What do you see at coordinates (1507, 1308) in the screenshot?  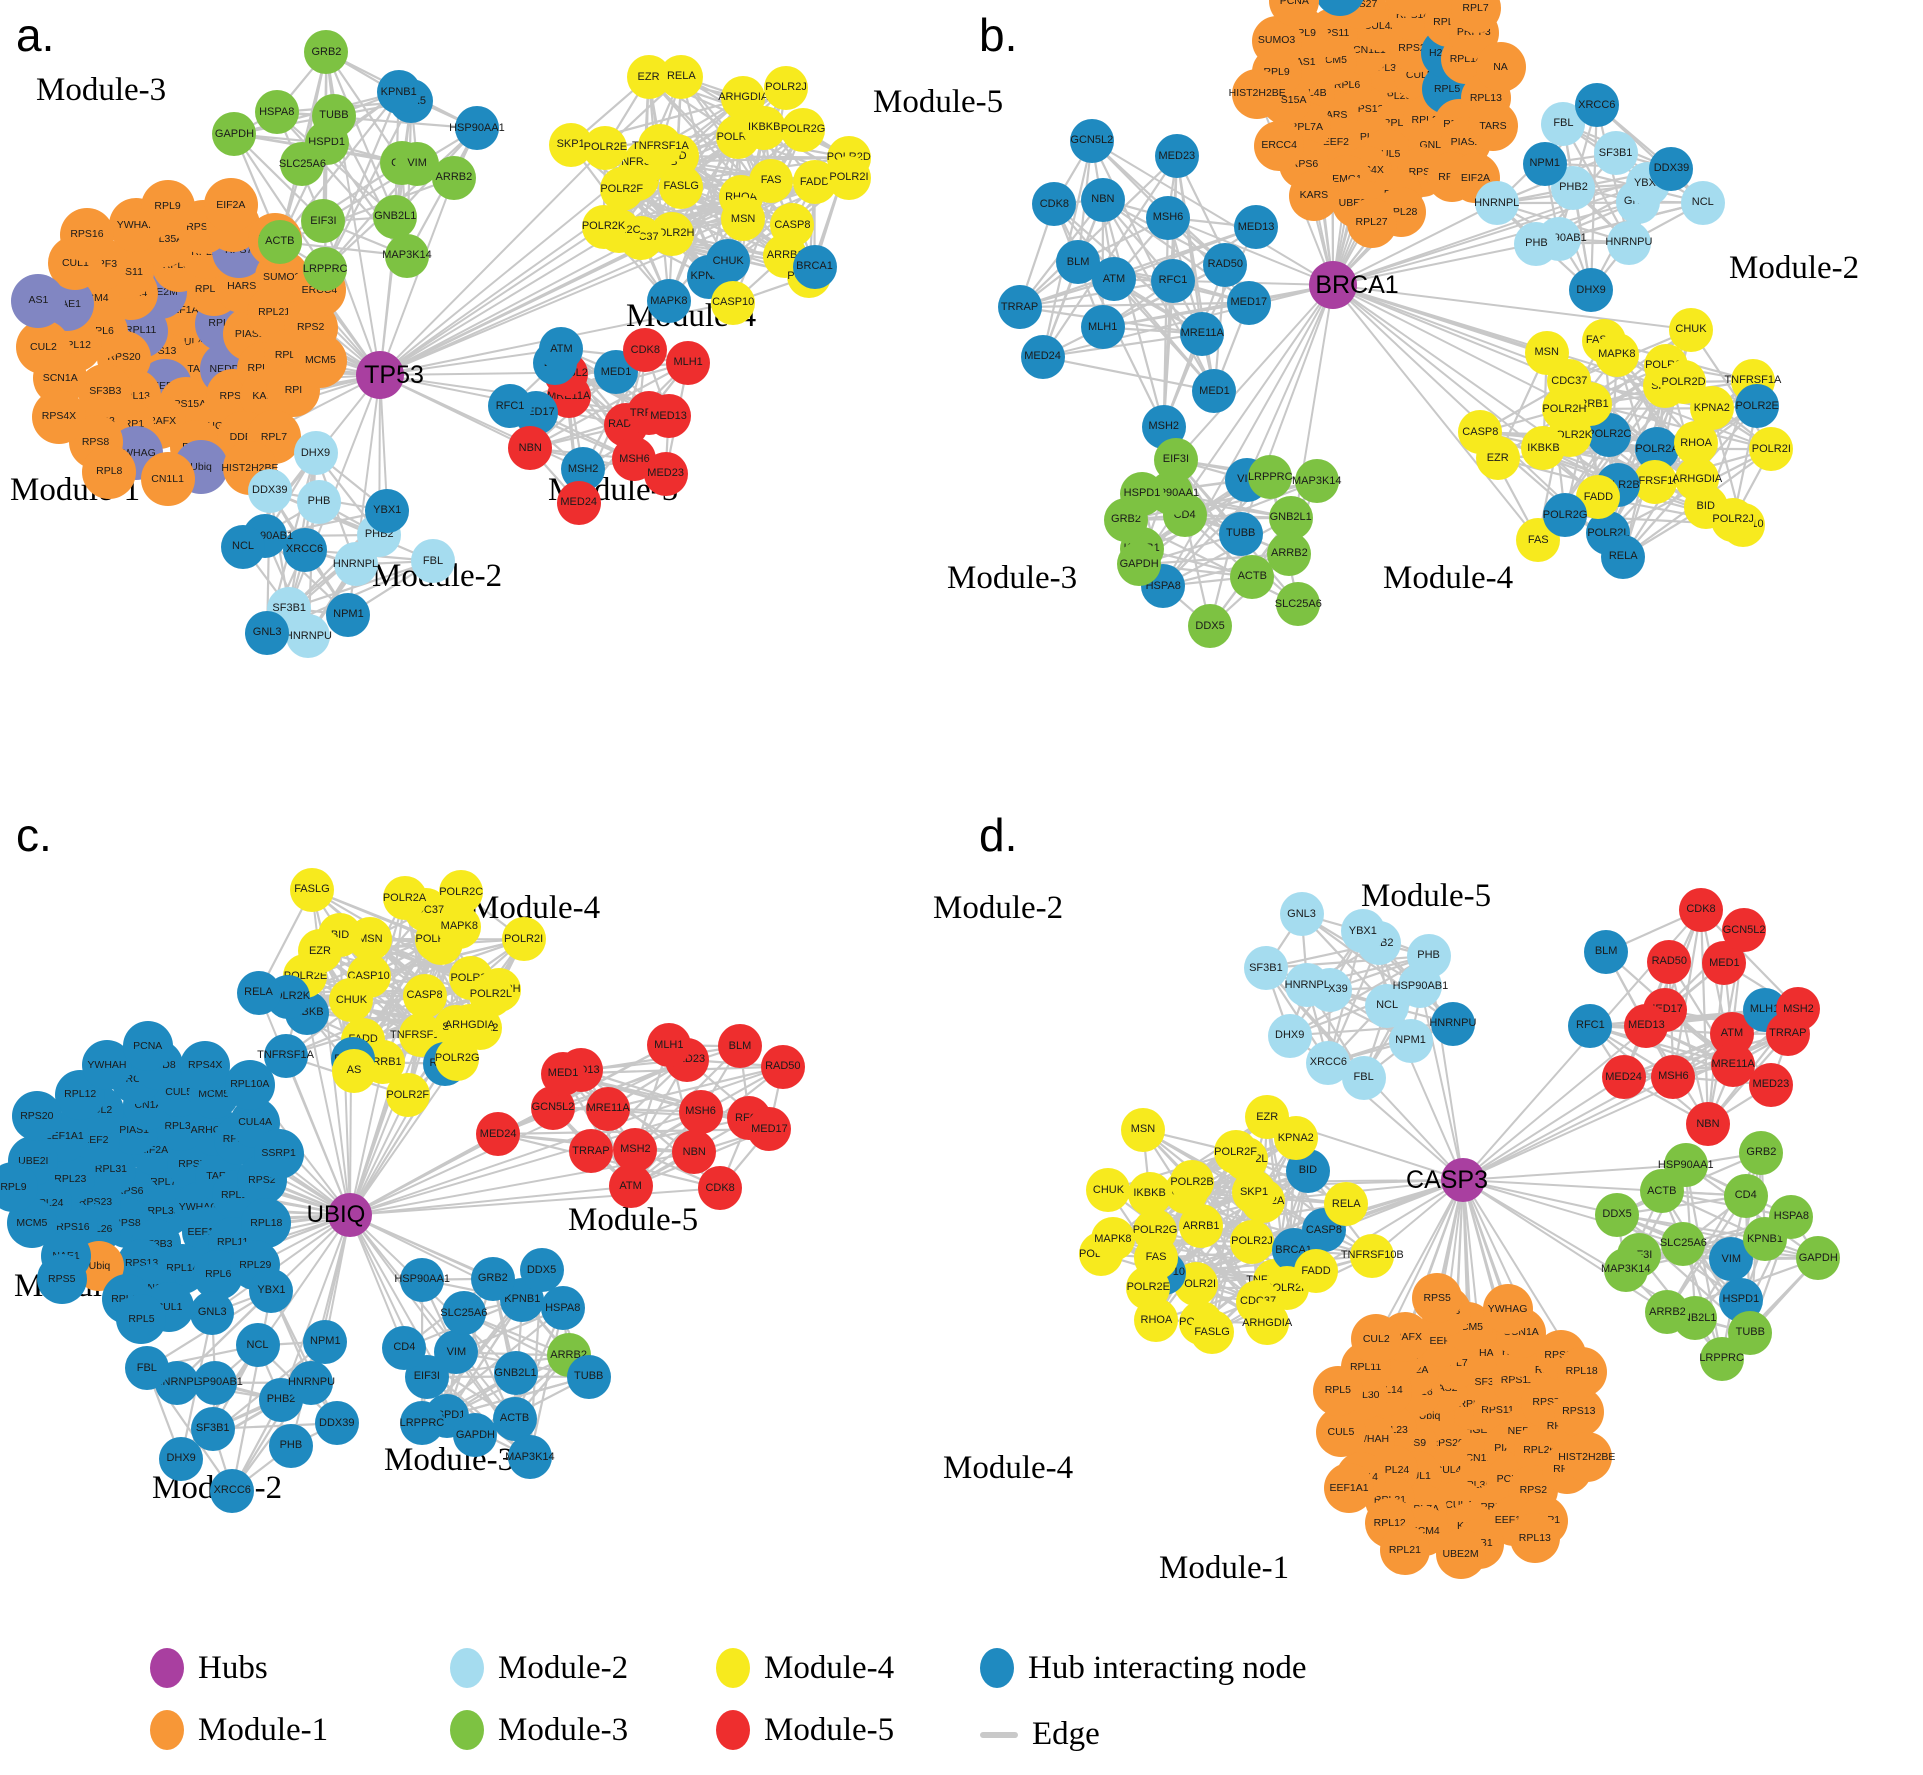 I see `d-m1-node-ywhag: YWHAG` at bounding box center [1507, 1308].